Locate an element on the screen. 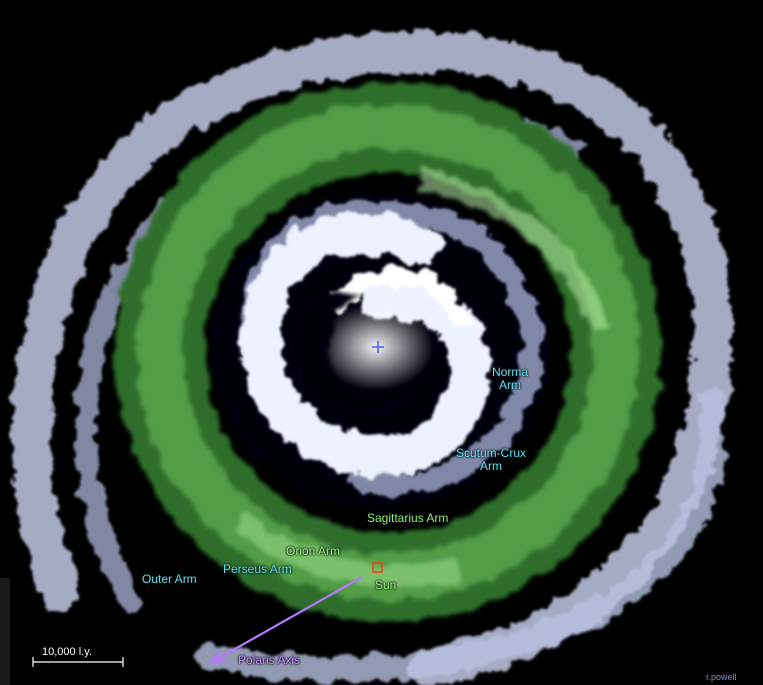  scale-panel is located at coordinates (5, 631).